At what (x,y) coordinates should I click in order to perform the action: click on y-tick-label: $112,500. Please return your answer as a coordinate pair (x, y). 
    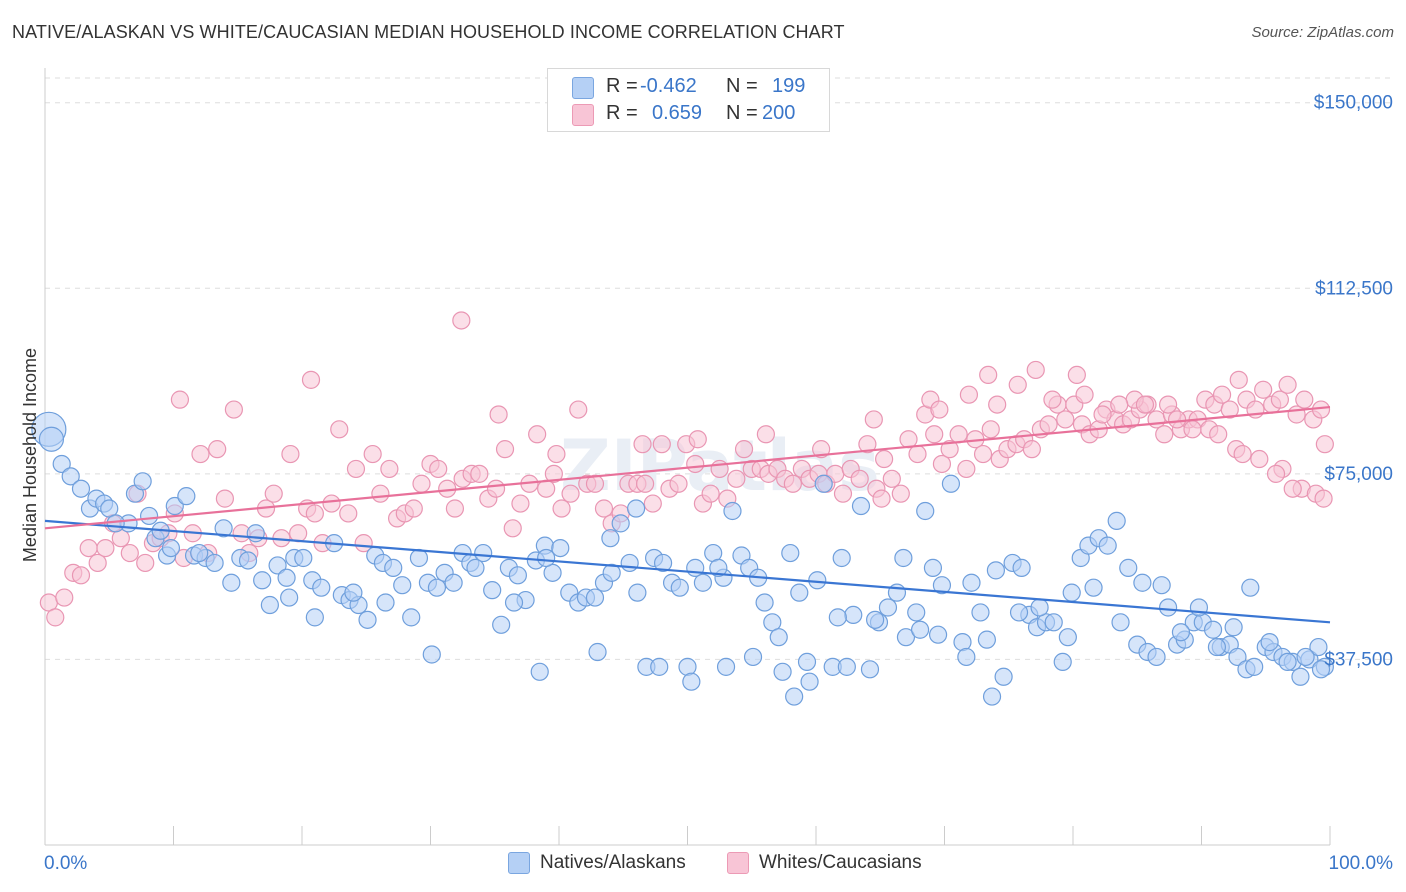
    Looking at the image, I should click on (1354, 288).